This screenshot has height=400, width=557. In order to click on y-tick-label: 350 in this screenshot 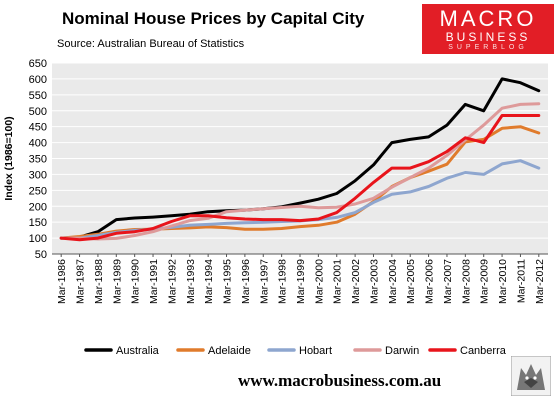, I will do `click(38, 160)`.